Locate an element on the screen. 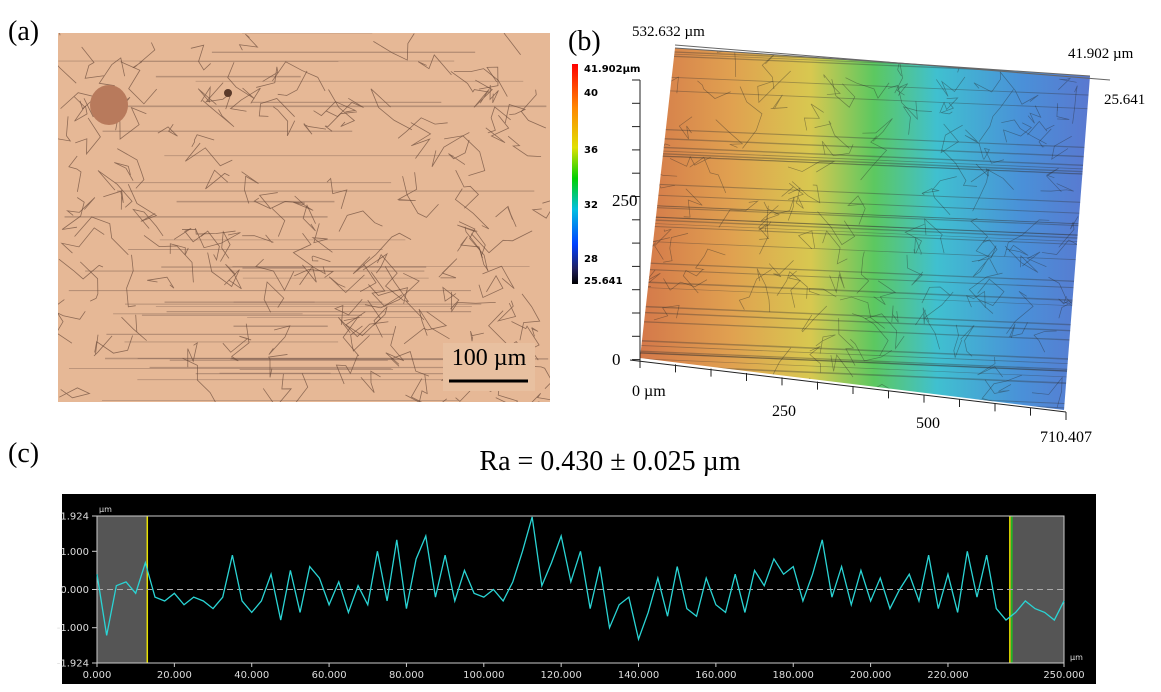  x-tick-label: 120.000 is located at coordinates (560, 675).